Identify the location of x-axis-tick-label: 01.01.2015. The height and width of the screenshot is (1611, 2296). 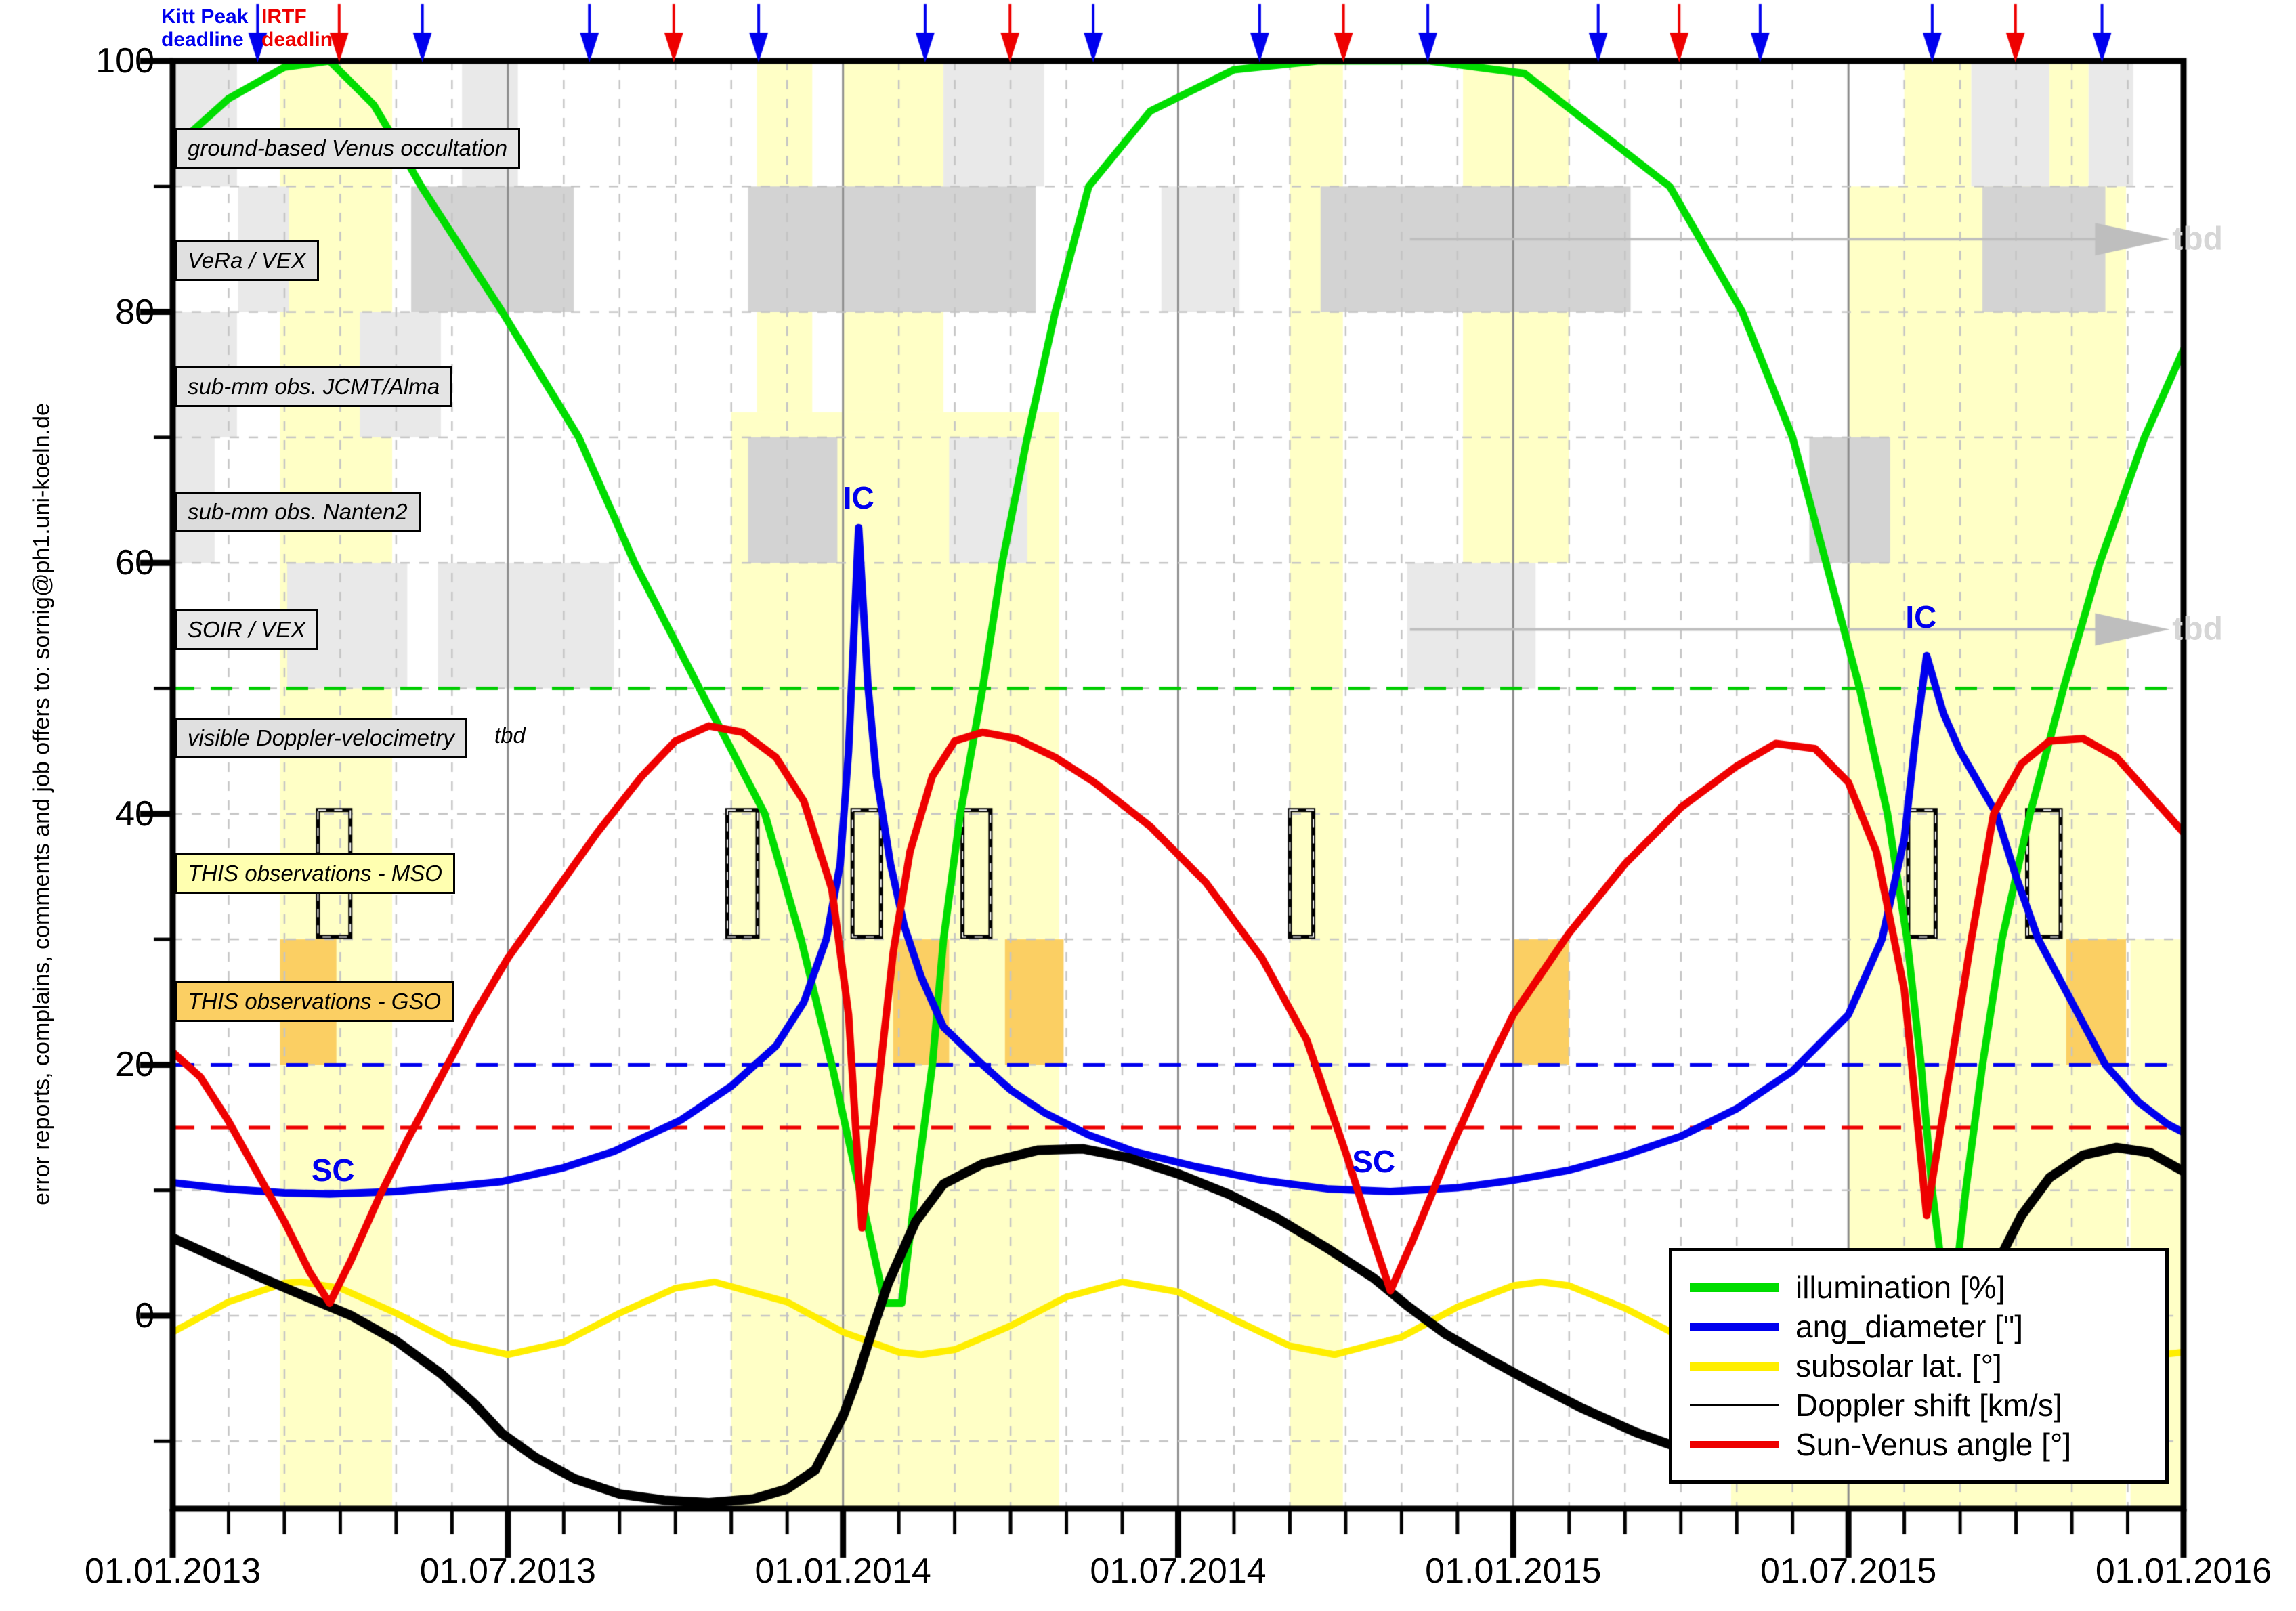
(1513, 1571).